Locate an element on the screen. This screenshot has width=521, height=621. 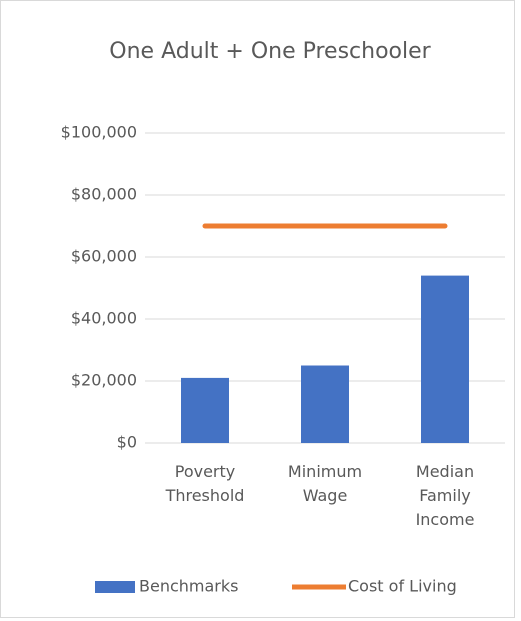
legend-label: Benchmarks is located at coordinates (188, 586).